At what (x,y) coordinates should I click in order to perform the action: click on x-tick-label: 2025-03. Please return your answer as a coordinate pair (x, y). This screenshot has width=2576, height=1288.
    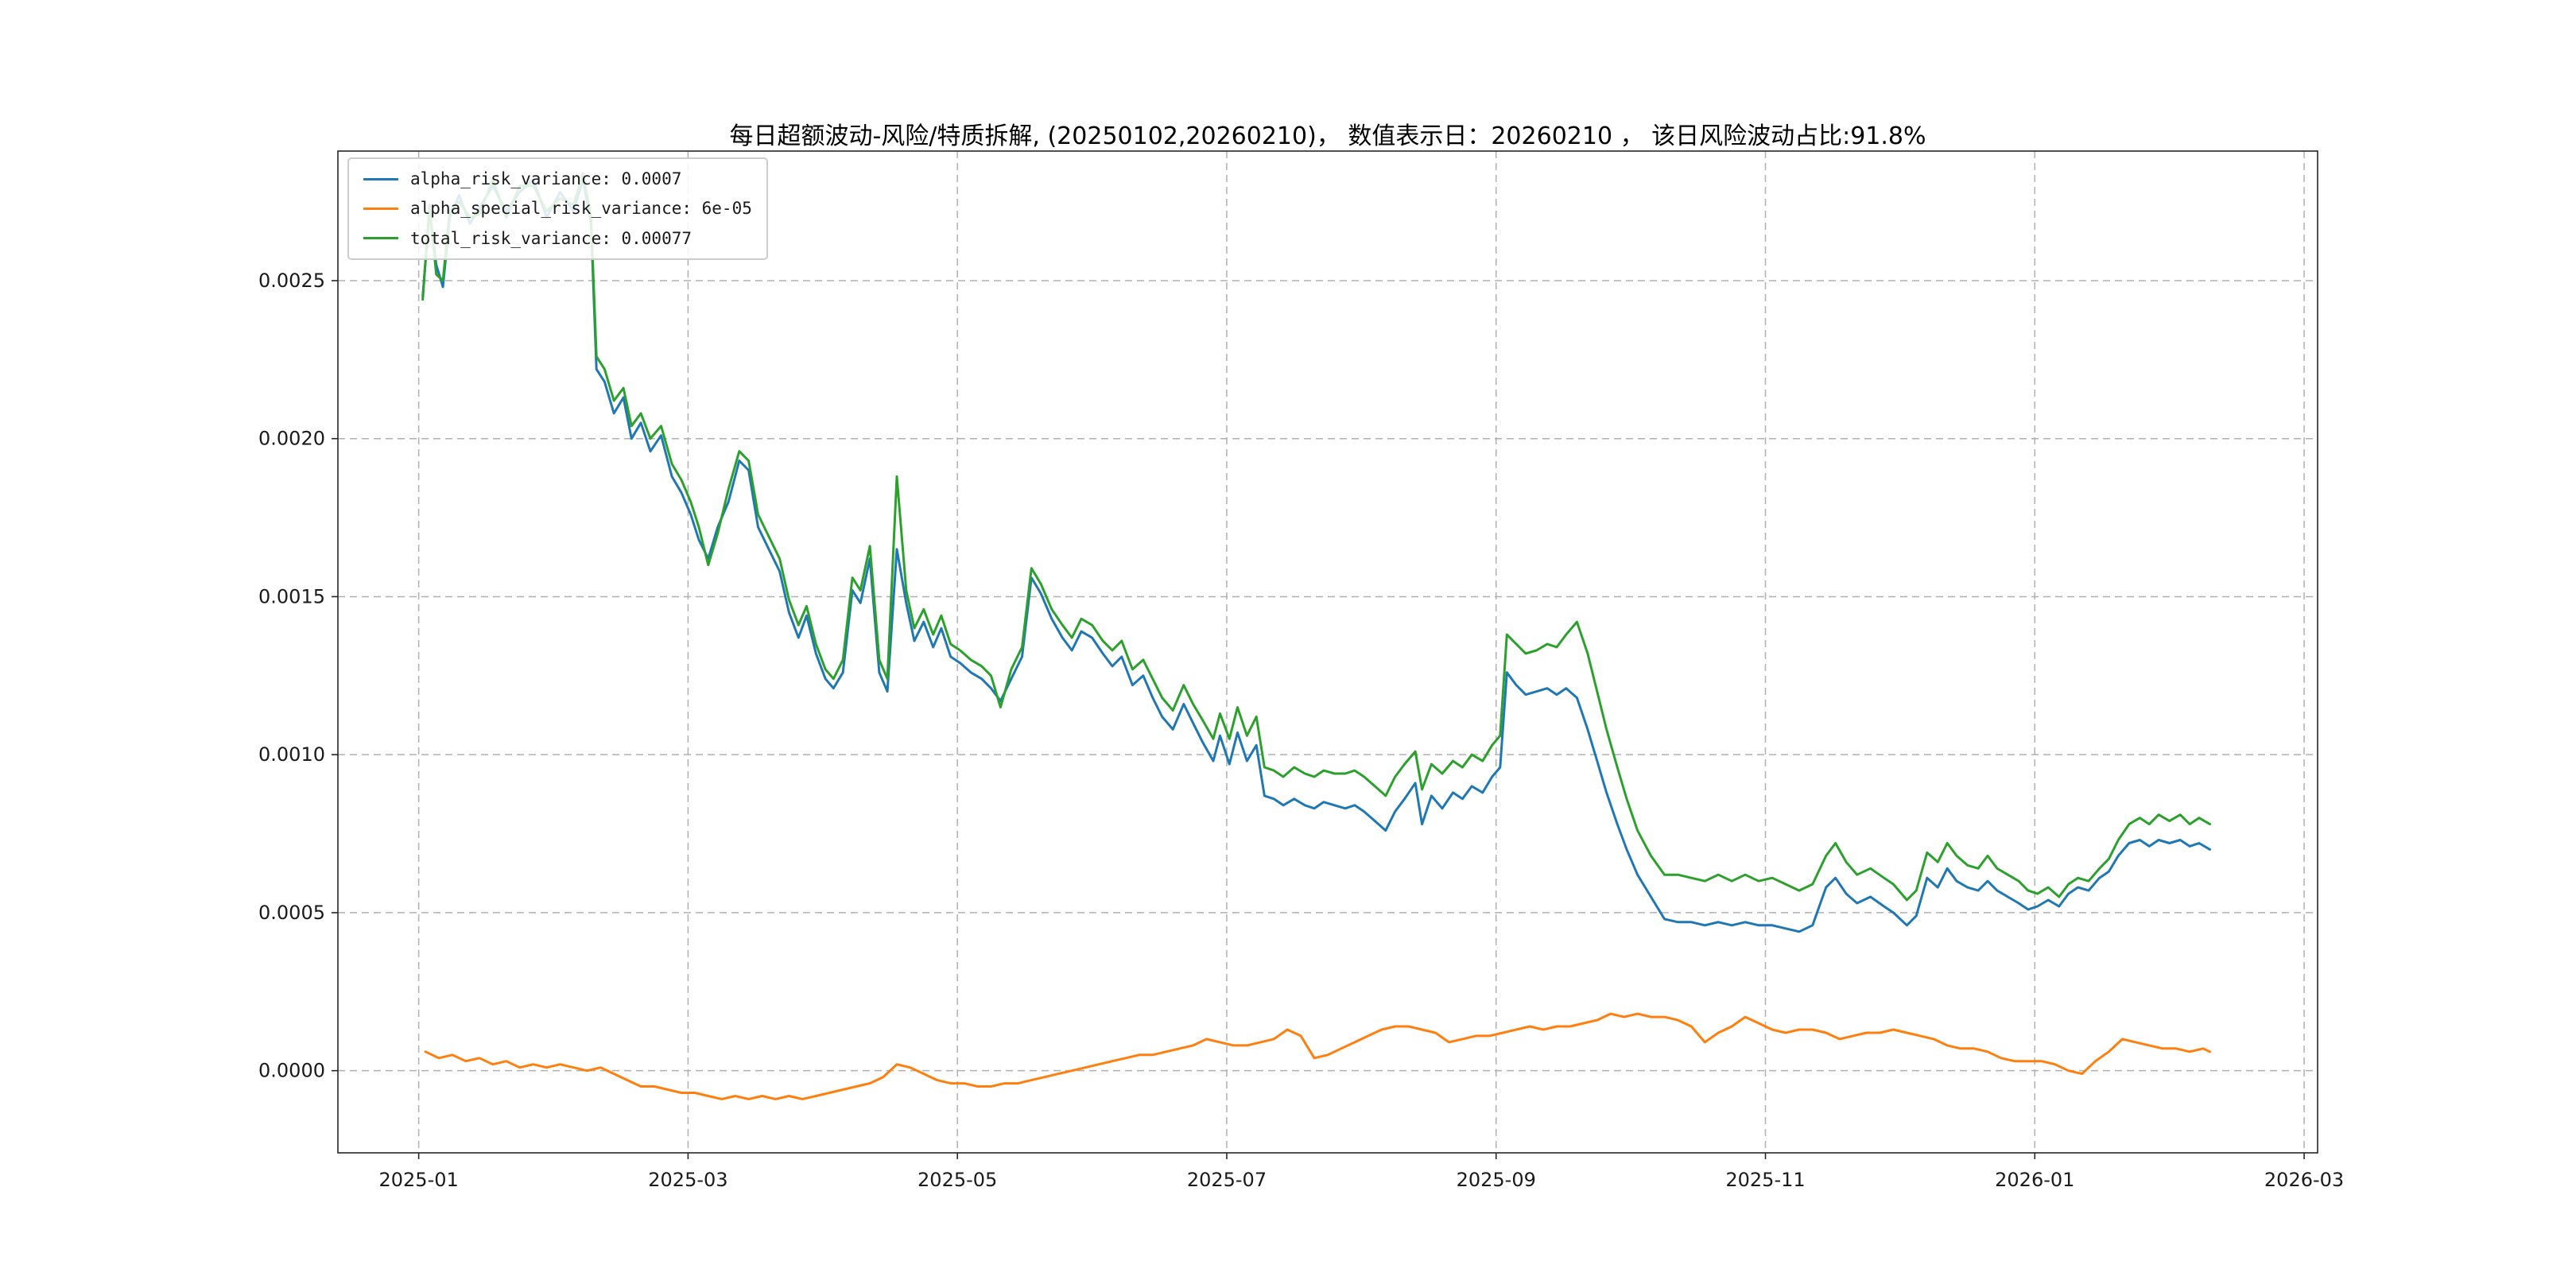
    Looking at the image, I should click on (687, 1180).